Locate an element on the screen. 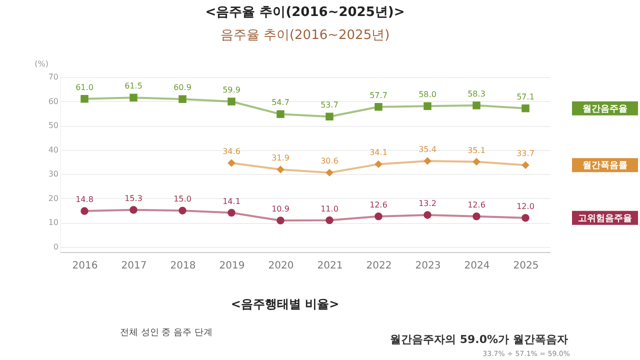  x-tick-label: 2021 is located at coordinates (330, 266).